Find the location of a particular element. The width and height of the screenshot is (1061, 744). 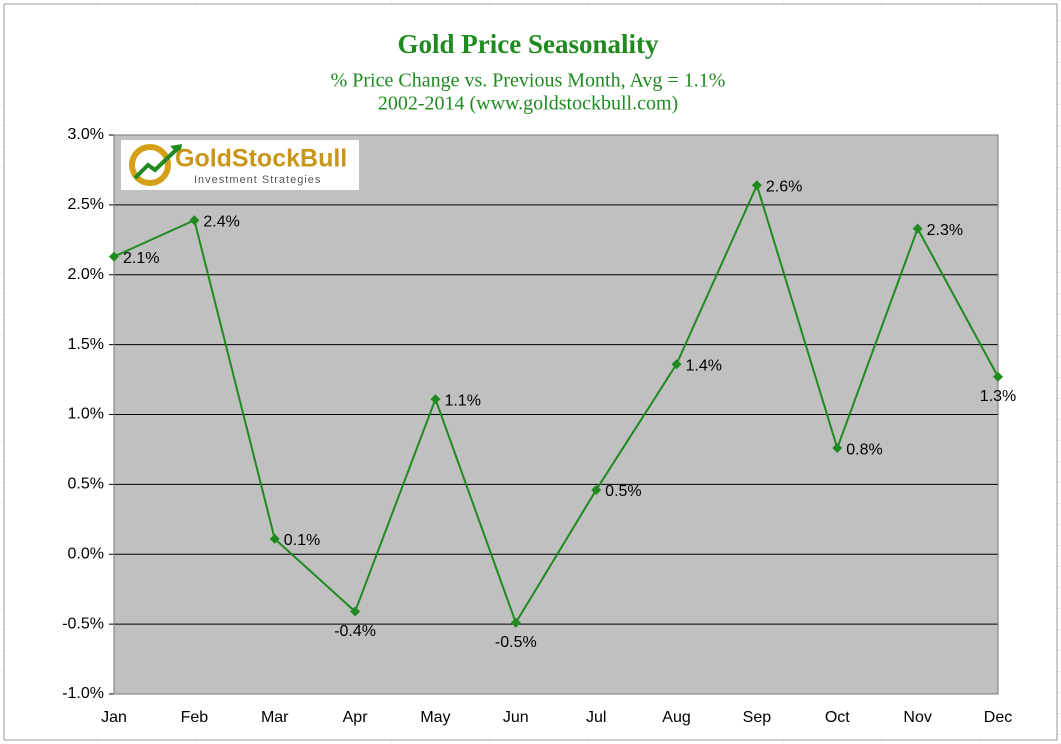

x-tick-label: Dec is located at coordinates (998, 717).